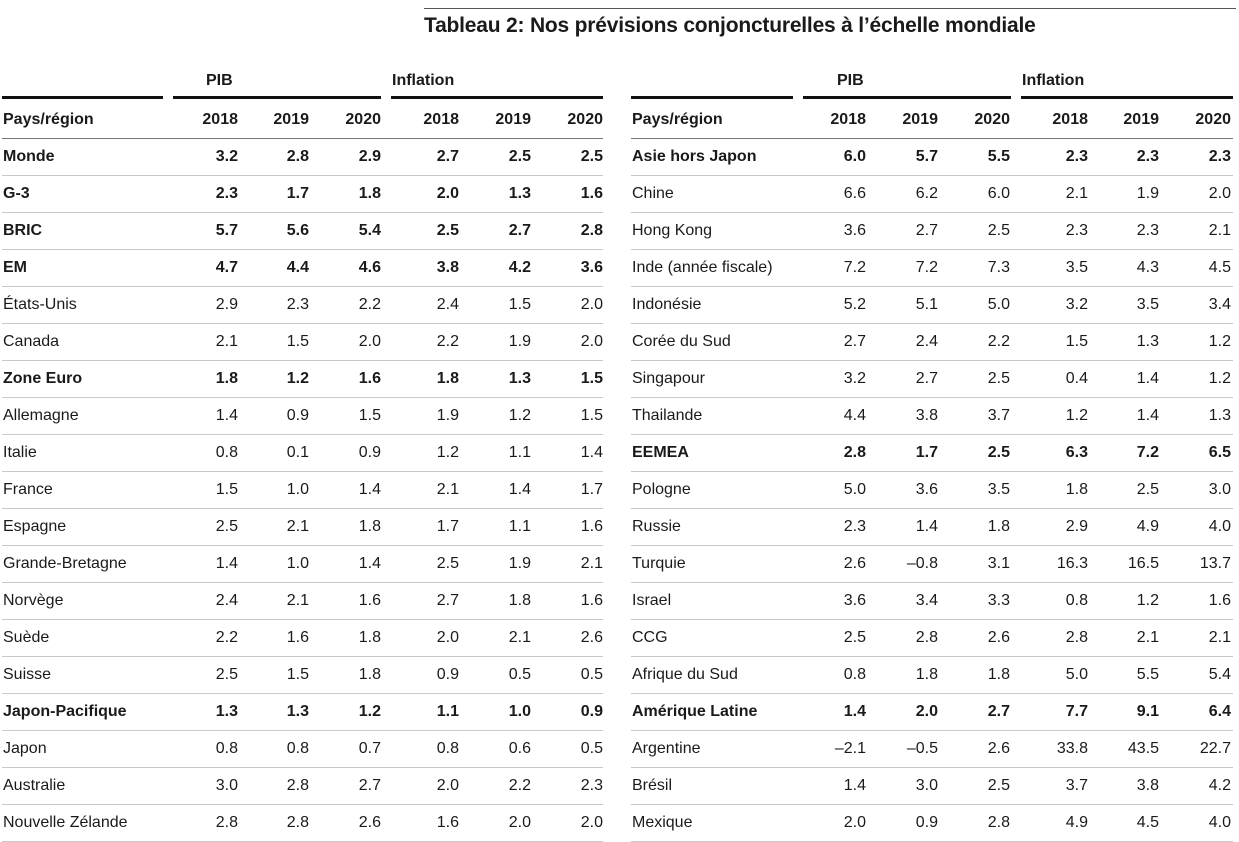 This screenshot has width=1239, height=842. What do you see at coordinates (854, 230) in the screenshot?
I see `value-pib-2018: 3.6` at bounding box center [854, 230].